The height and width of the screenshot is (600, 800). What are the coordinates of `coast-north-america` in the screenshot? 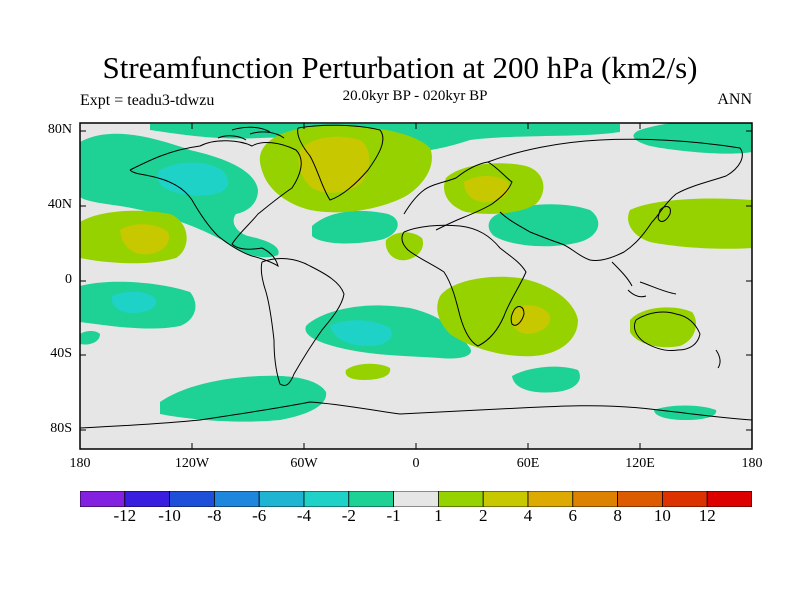 It's located at (215, 204).